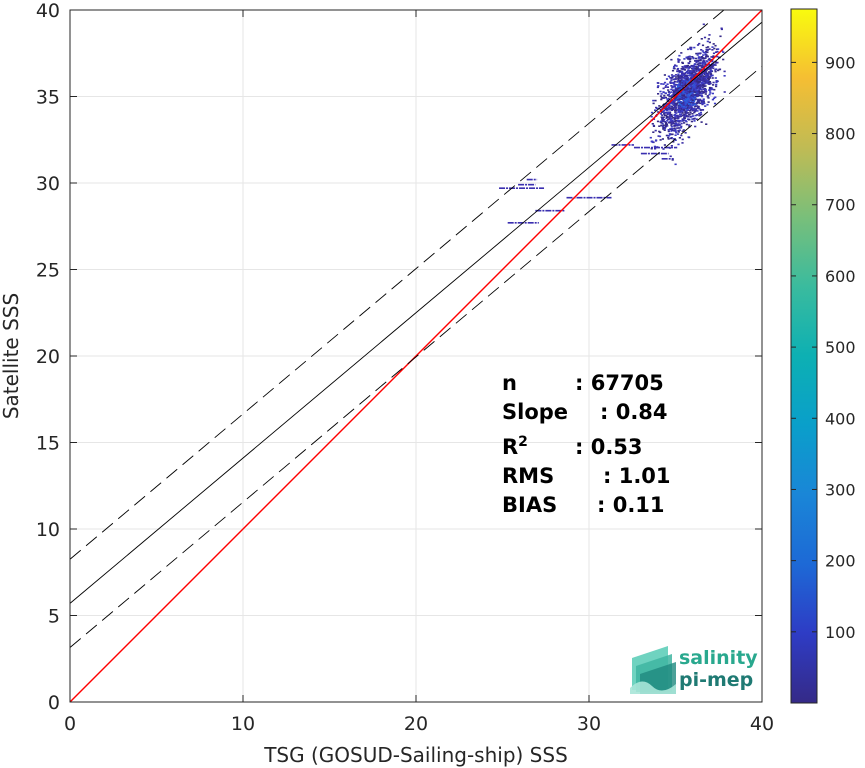 The height and width of the screenshot is (768, 865). I want to click on y-tick-label: 35, so click(48, 98).